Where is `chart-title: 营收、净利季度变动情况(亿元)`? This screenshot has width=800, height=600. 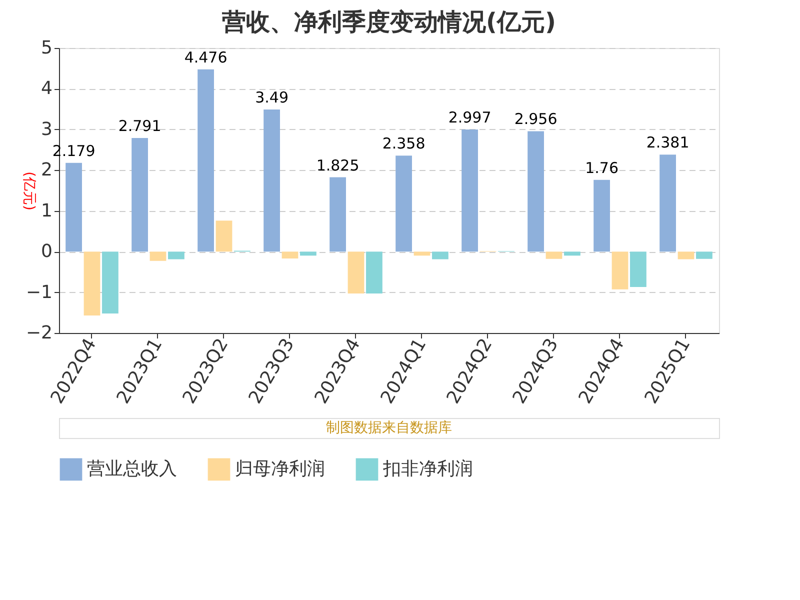
chart-title: 营收、净利季度变动情况(亿元) is located at coordinates (388, 22).